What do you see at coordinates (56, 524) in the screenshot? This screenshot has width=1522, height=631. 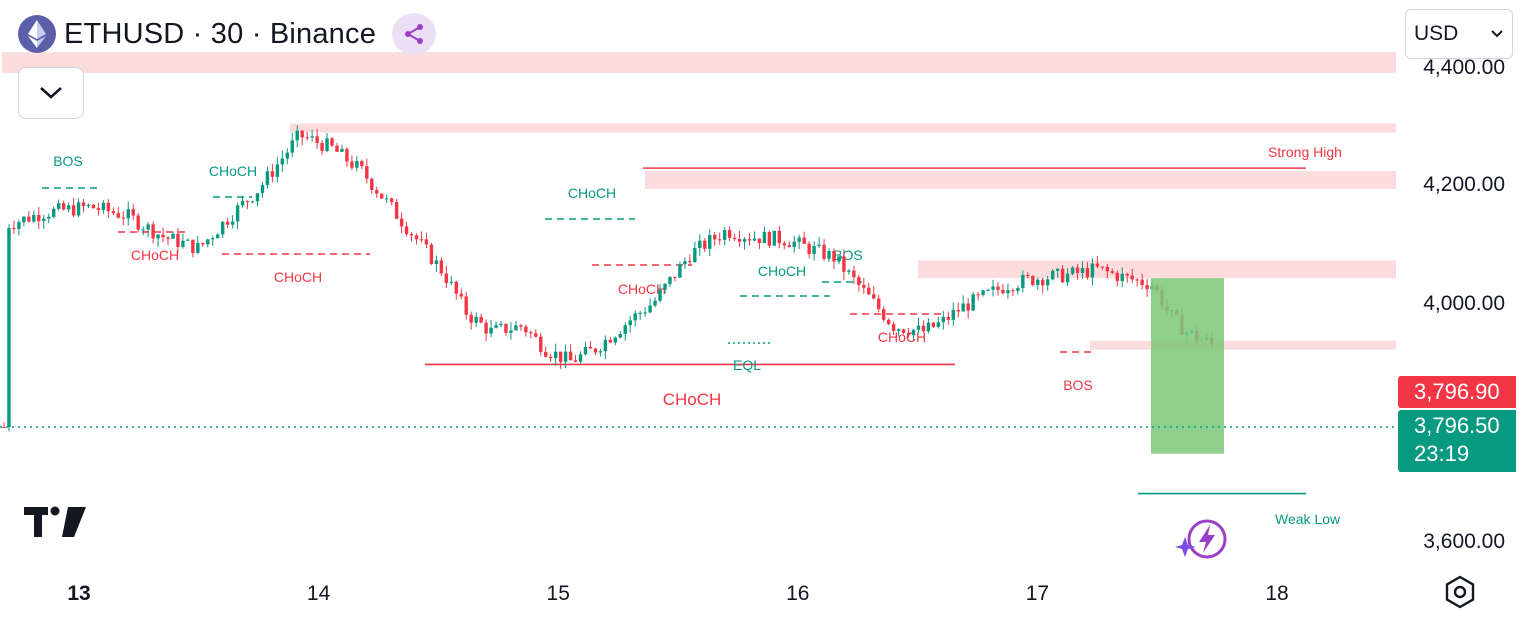 I see `tradingview-logo` at bounding box center [56, 524].